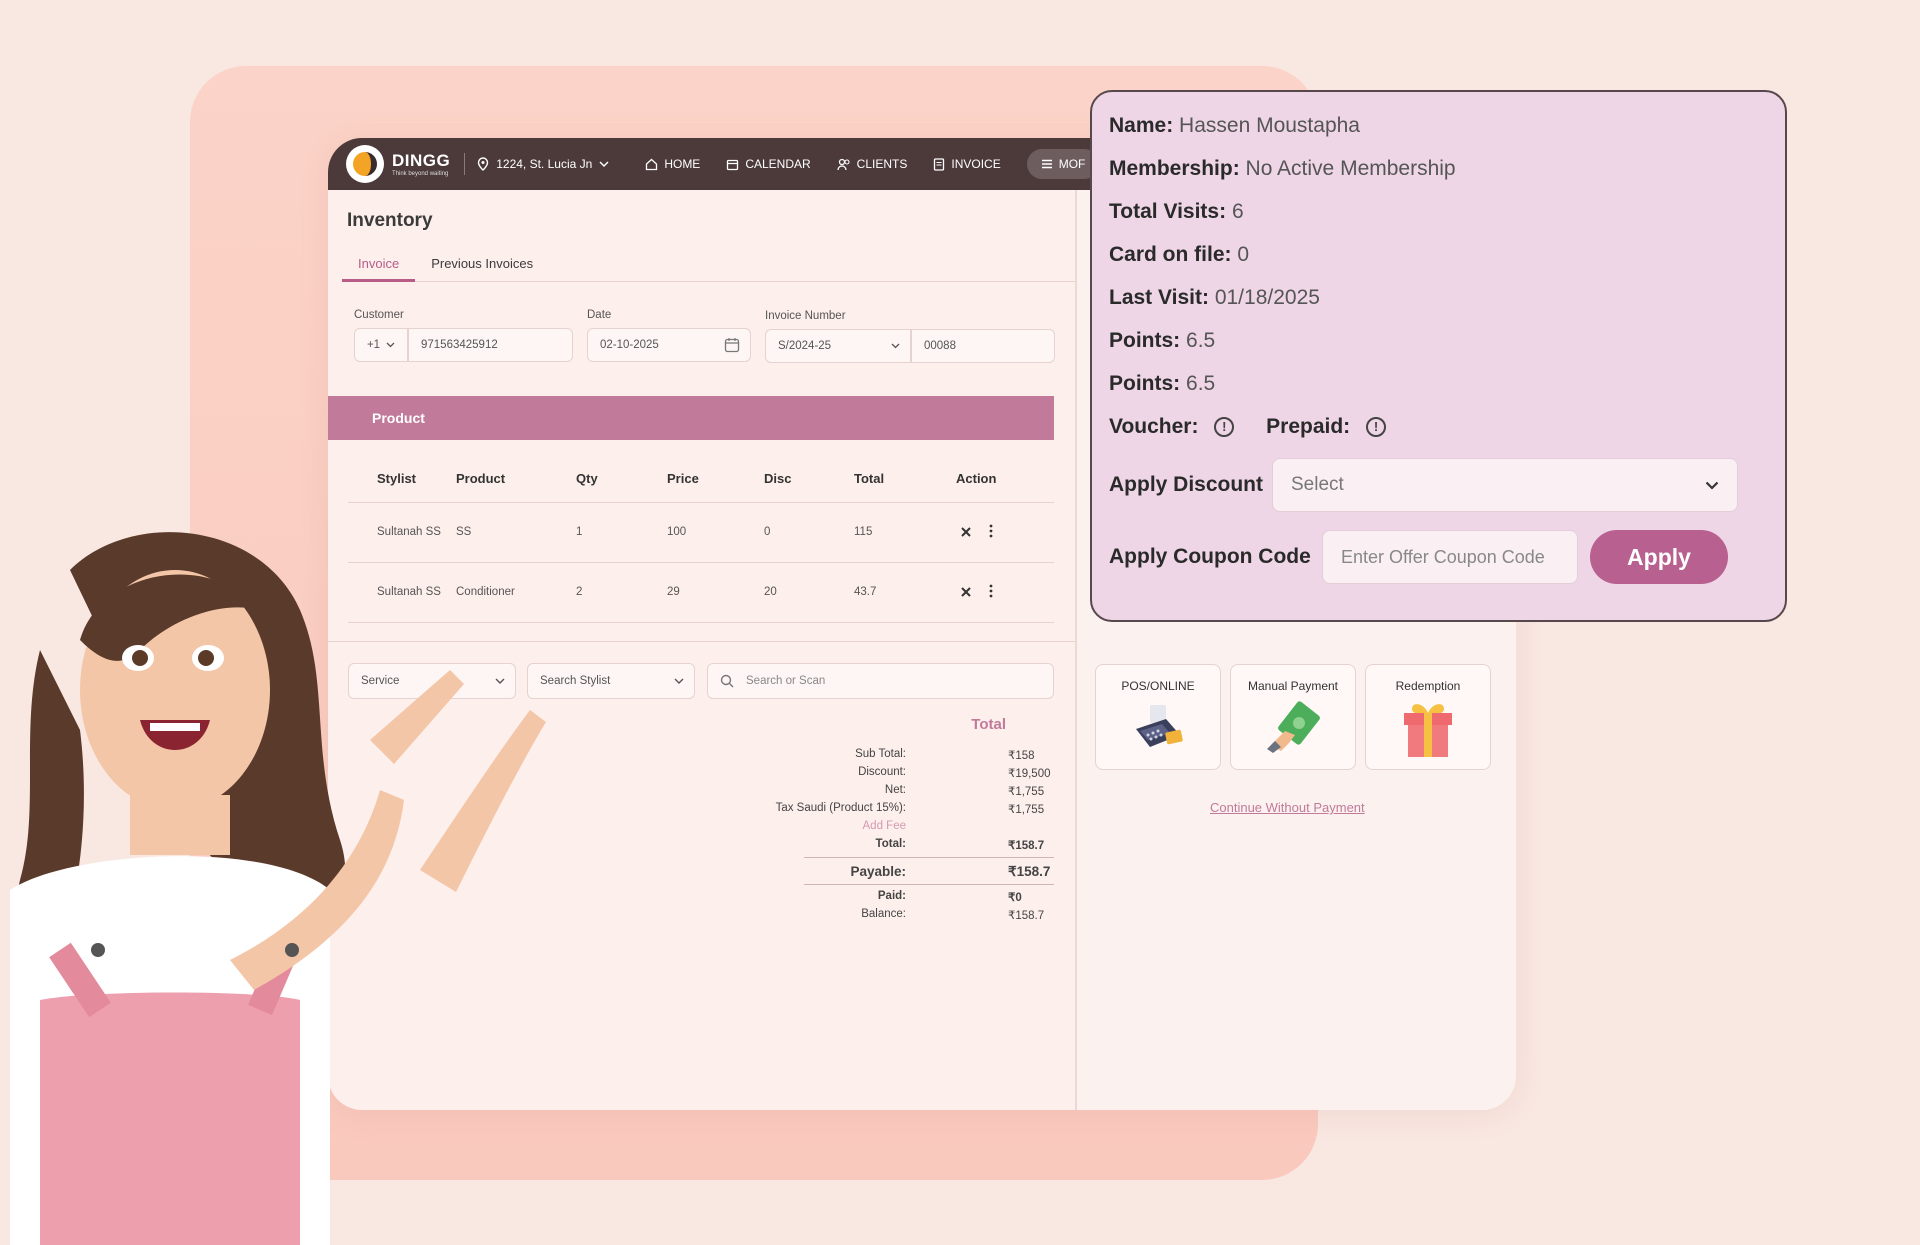  I want to click on apply-discount-row: Apply Discount, so click(1186, 485).